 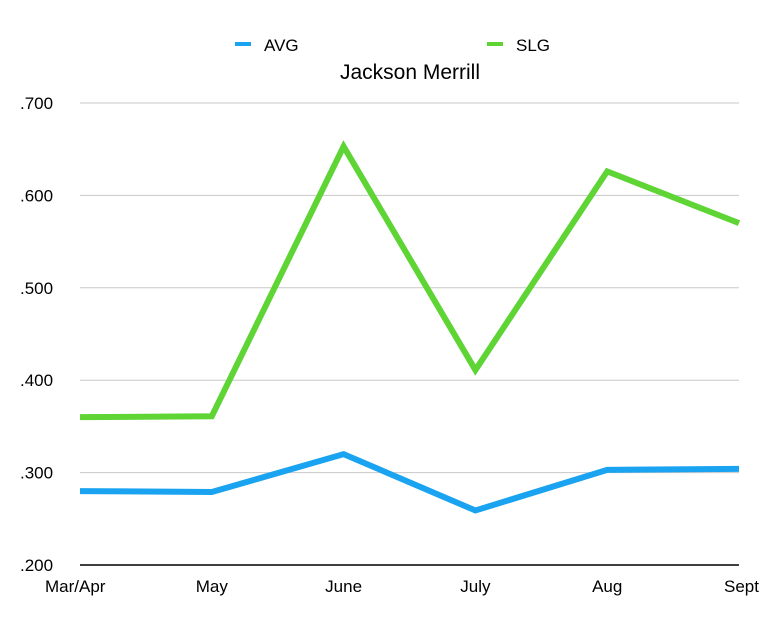 I want to click on y-tick-label: .500, so click(x=36, y=288).